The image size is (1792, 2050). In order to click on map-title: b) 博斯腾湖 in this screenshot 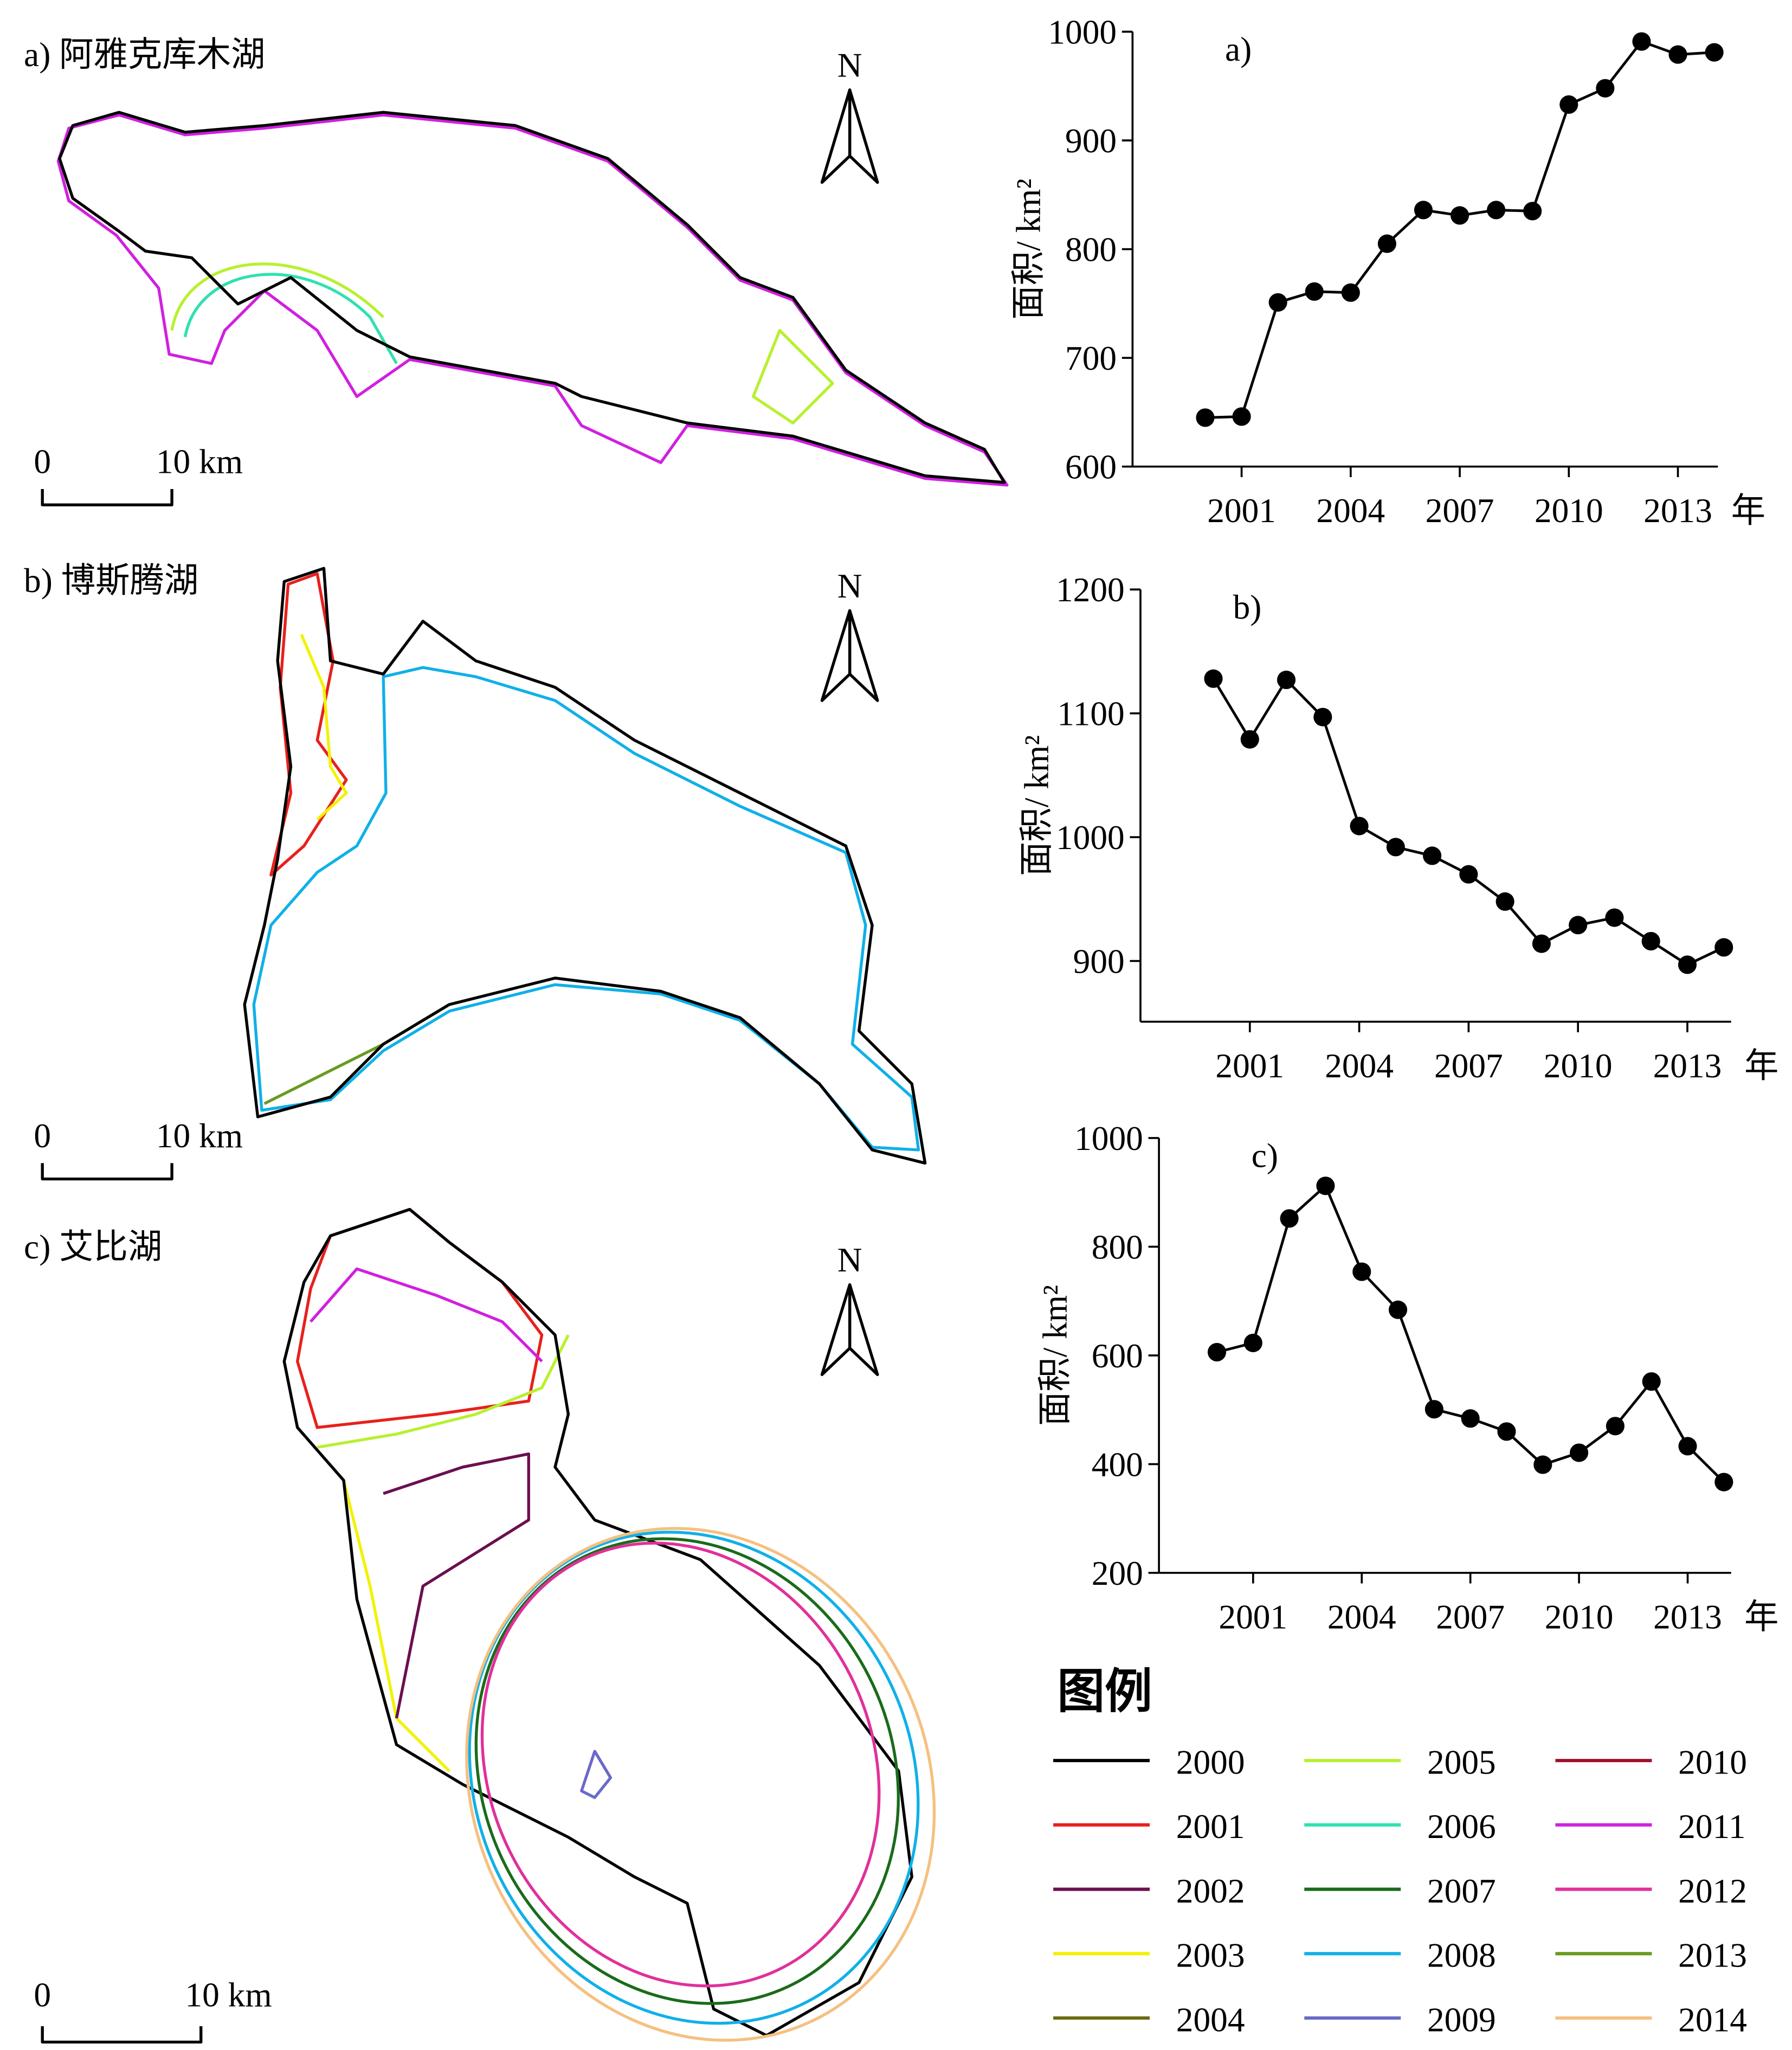, I will do `click(111, 581)`.